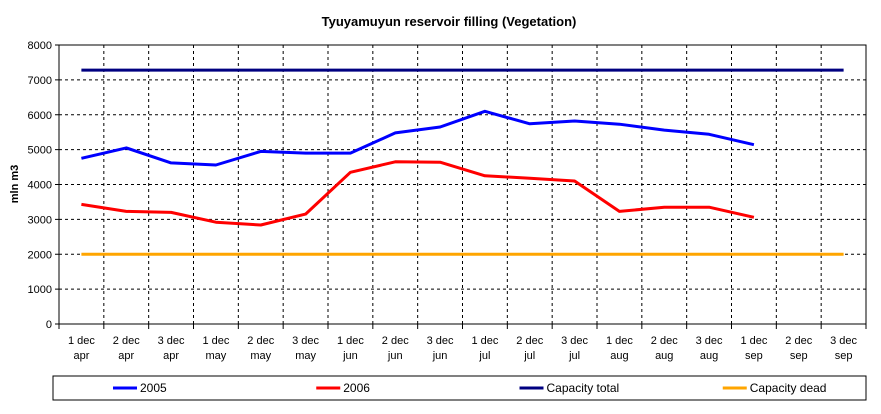  Describe the element at coordinates (356, 388) in the screenshot. I see `legend-label: 2006` at that location.